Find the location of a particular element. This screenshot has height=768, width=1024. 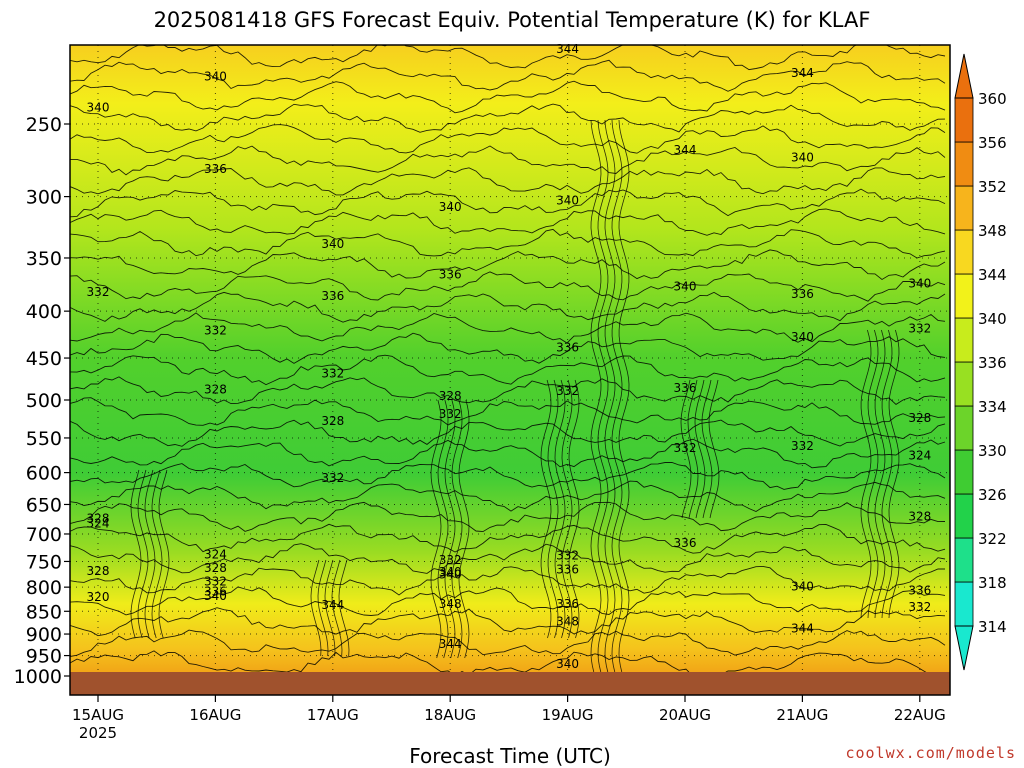

x-tick-label: 19AUG is located at coordinates (568, 715).